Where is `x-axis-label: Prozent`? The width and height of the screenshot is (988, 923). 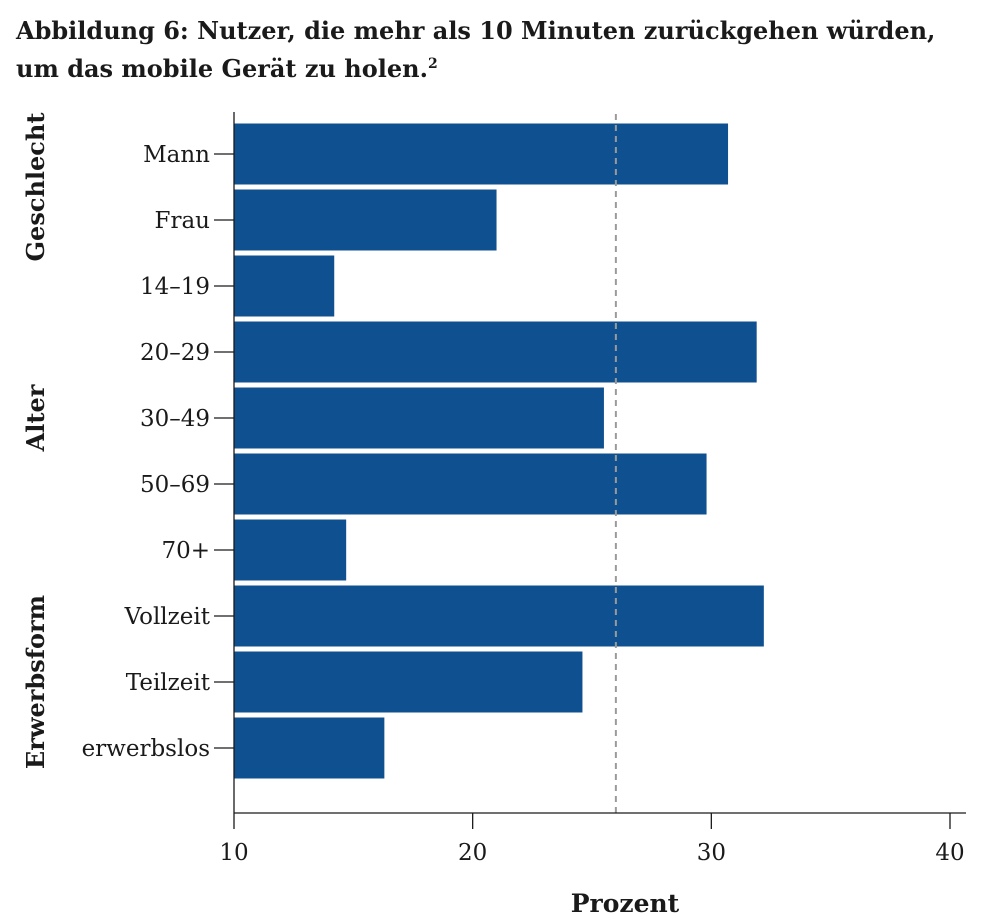 x-axis-label: Prozent is located at coordinates (625, 903).